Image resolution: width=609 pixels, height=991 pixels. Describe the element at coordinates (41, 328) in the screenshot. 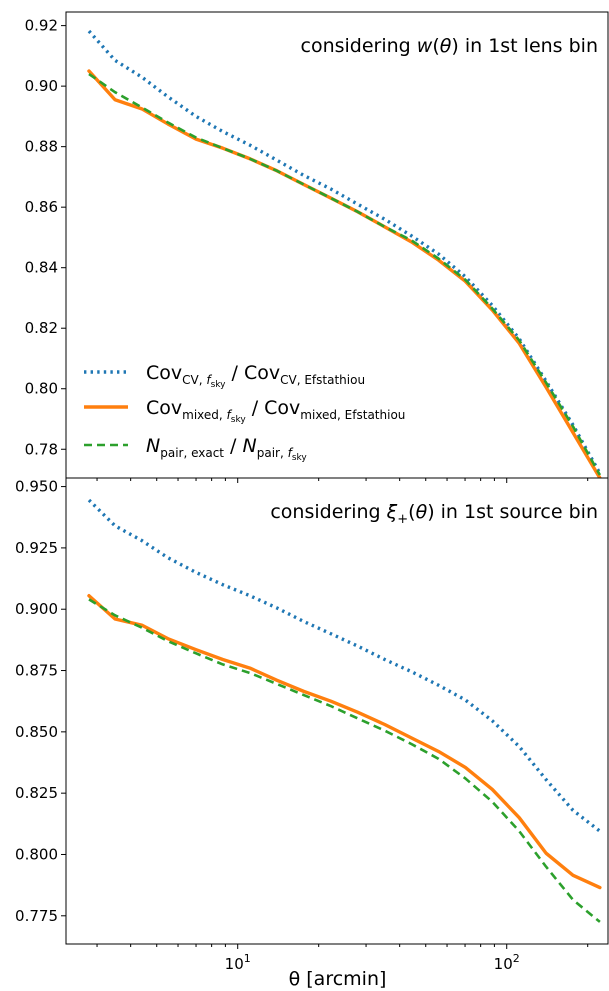

I see `y-tick-label: 0.82` at that location.